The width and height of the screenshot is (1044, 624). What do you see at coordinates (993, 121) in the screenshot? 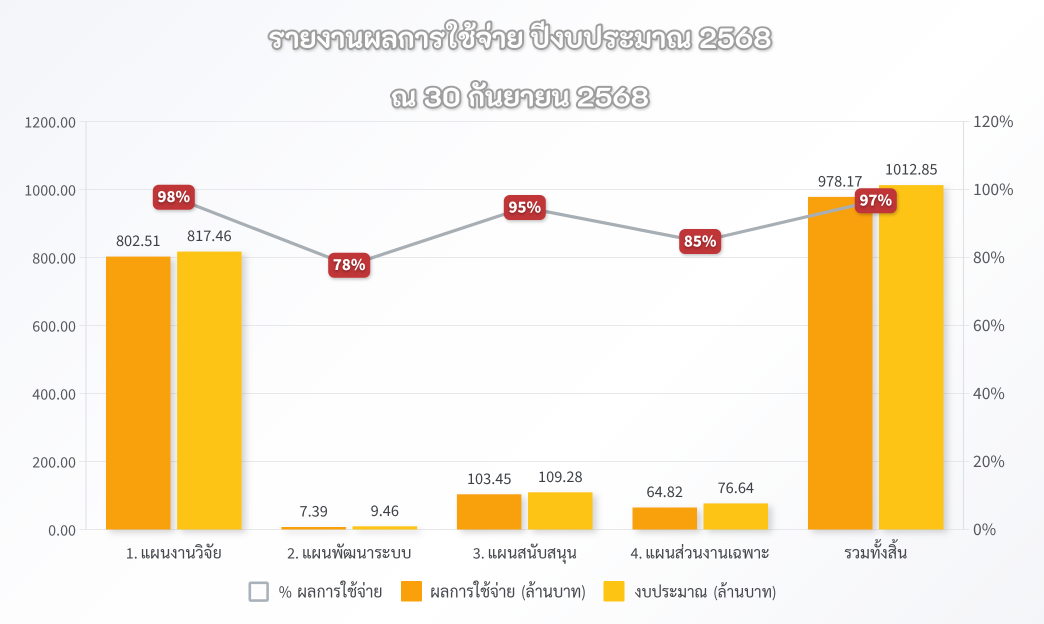
I see `svg-text: 120%` at bounding box center [993, 121].